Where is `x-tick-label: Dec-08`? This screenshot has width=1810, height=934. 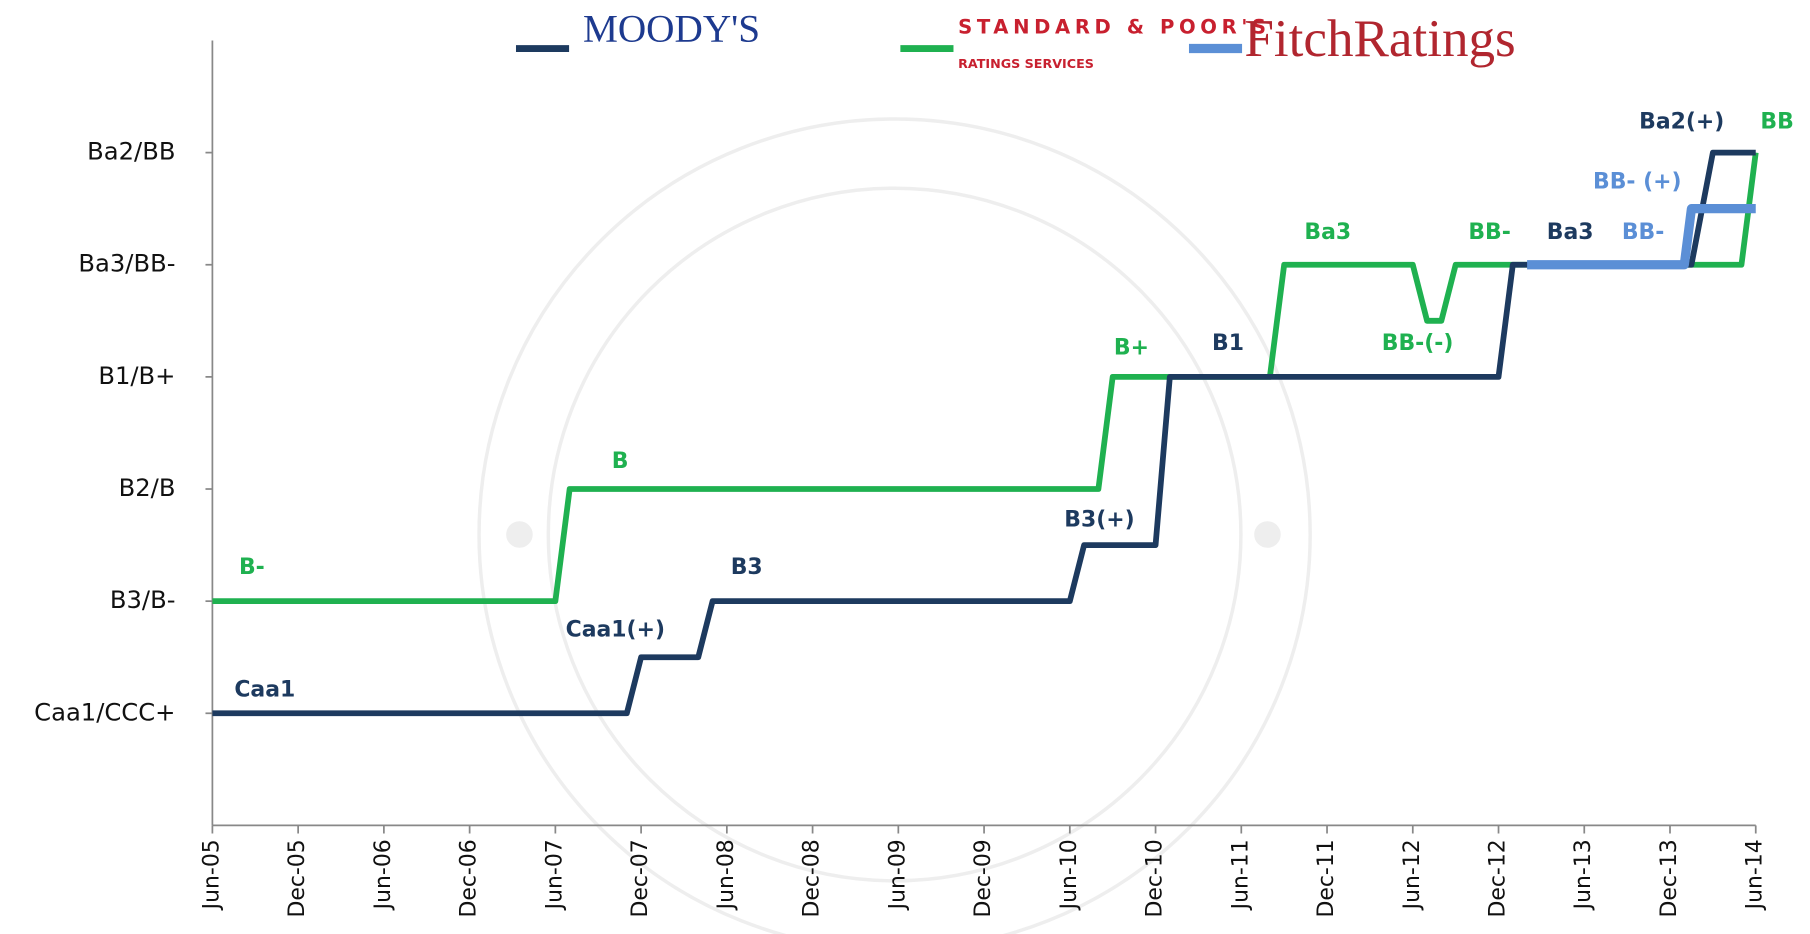
x-tick-label: Dec-08 is located at coordinates (812, 878).